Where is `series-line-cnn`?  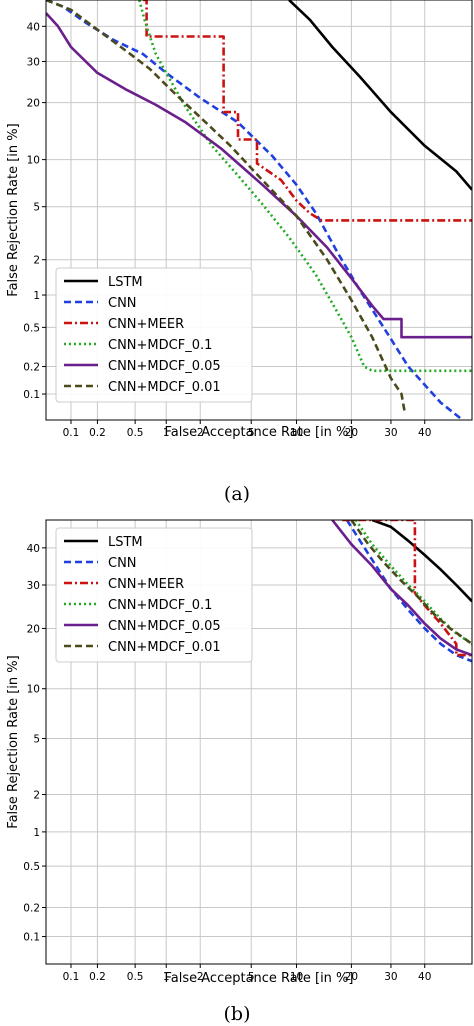 series-line-cnn is located at coordinates (408, 591).